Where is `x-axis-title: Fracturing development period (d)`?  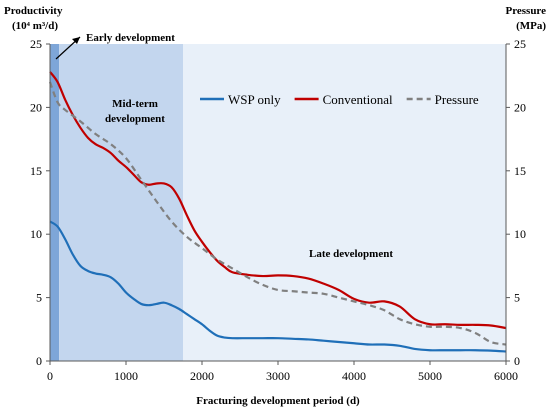 x-axis-title: Fracturing development period (d) is located at coordinates (278, 401).